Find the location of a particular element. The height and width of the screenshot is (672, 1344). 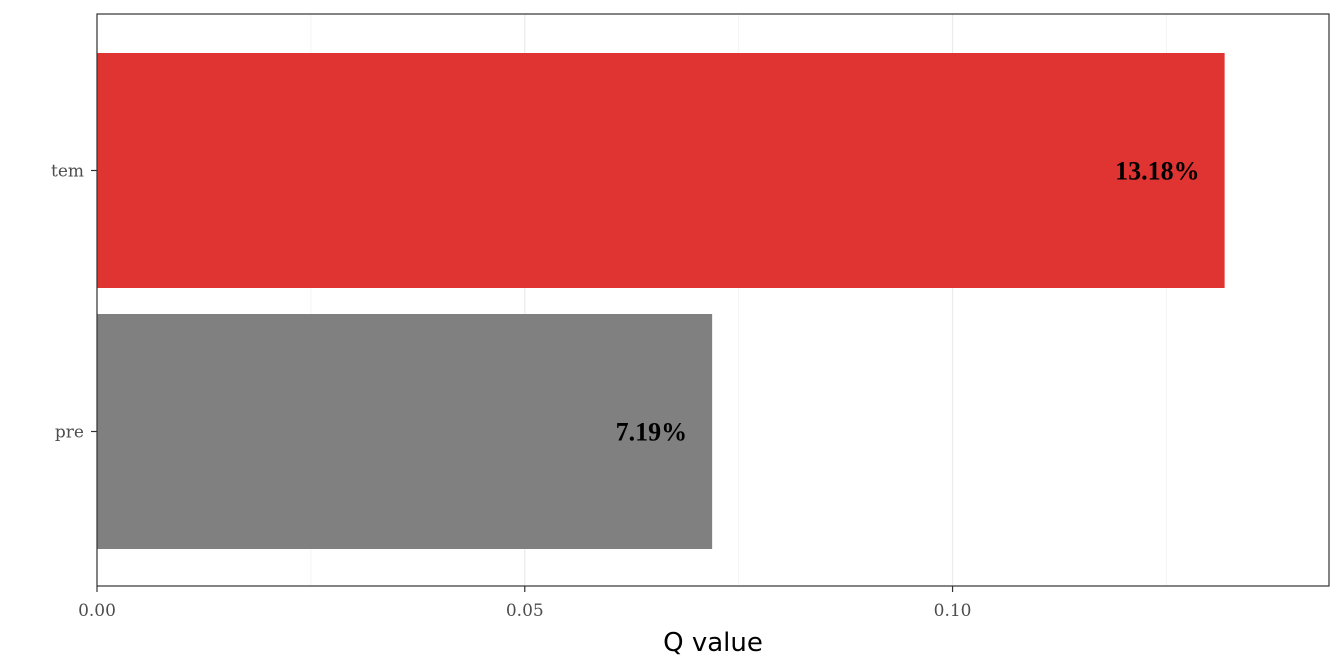

y-tick-label-pre: pre is located at coordinates (69, 433).